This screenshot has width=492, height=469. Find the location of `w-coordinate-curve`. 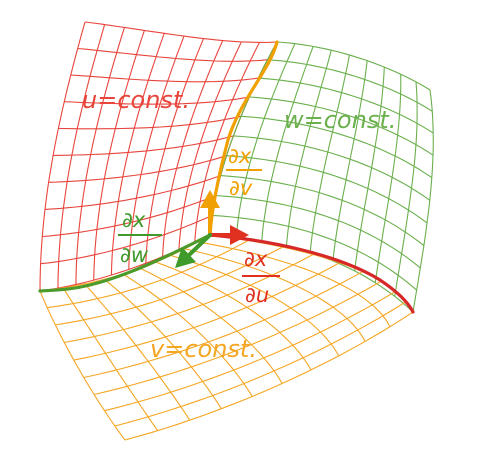

w-coordinate-curve is located at coordinates (125, 263).